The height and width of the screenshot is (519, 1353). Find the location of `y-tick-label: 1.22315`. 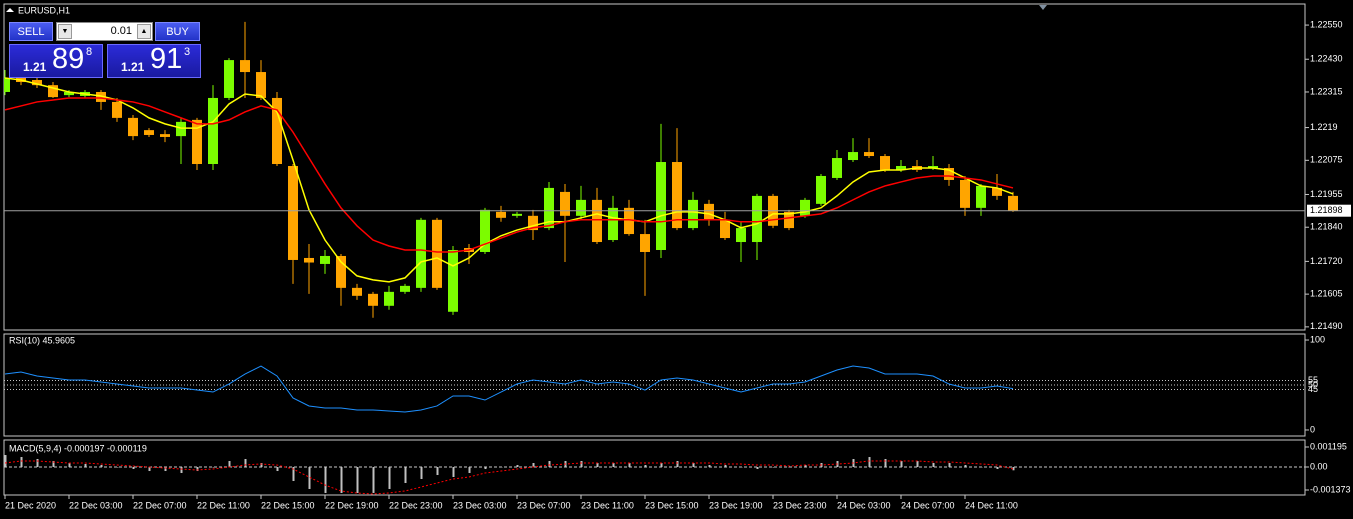

y-tick-label: 1.22315 is located at coordinates (1326, 91).